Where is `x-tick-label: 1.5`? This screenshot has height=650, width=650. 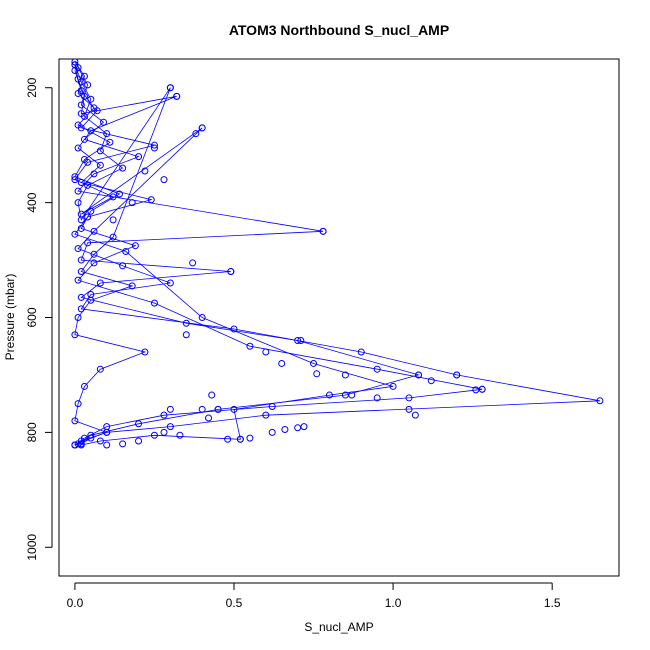
x-tick-label: 1.5 is located at coordinates (552, 603).